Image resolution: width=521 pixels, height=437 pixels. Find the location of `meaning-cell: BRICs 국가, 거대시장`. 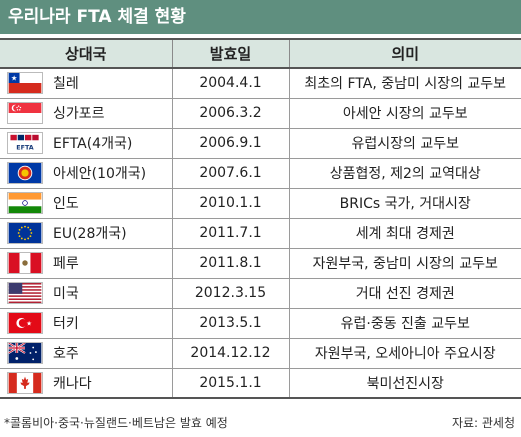

meaning-cell: BRICs 국가, 거대시장 is located at coordinates (404, 203).